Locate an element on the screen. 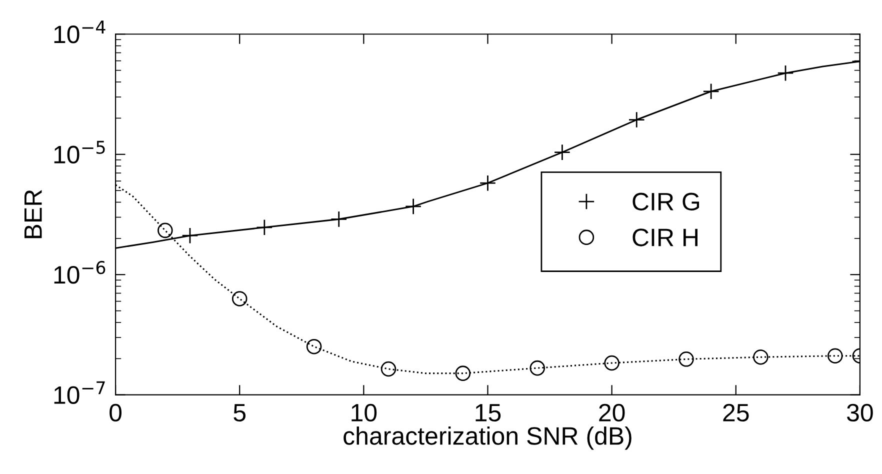 The height and width of the screenshot is (474, 882). y-tick-label: 10$^{−6}$ is located at coordinates (80, 272).